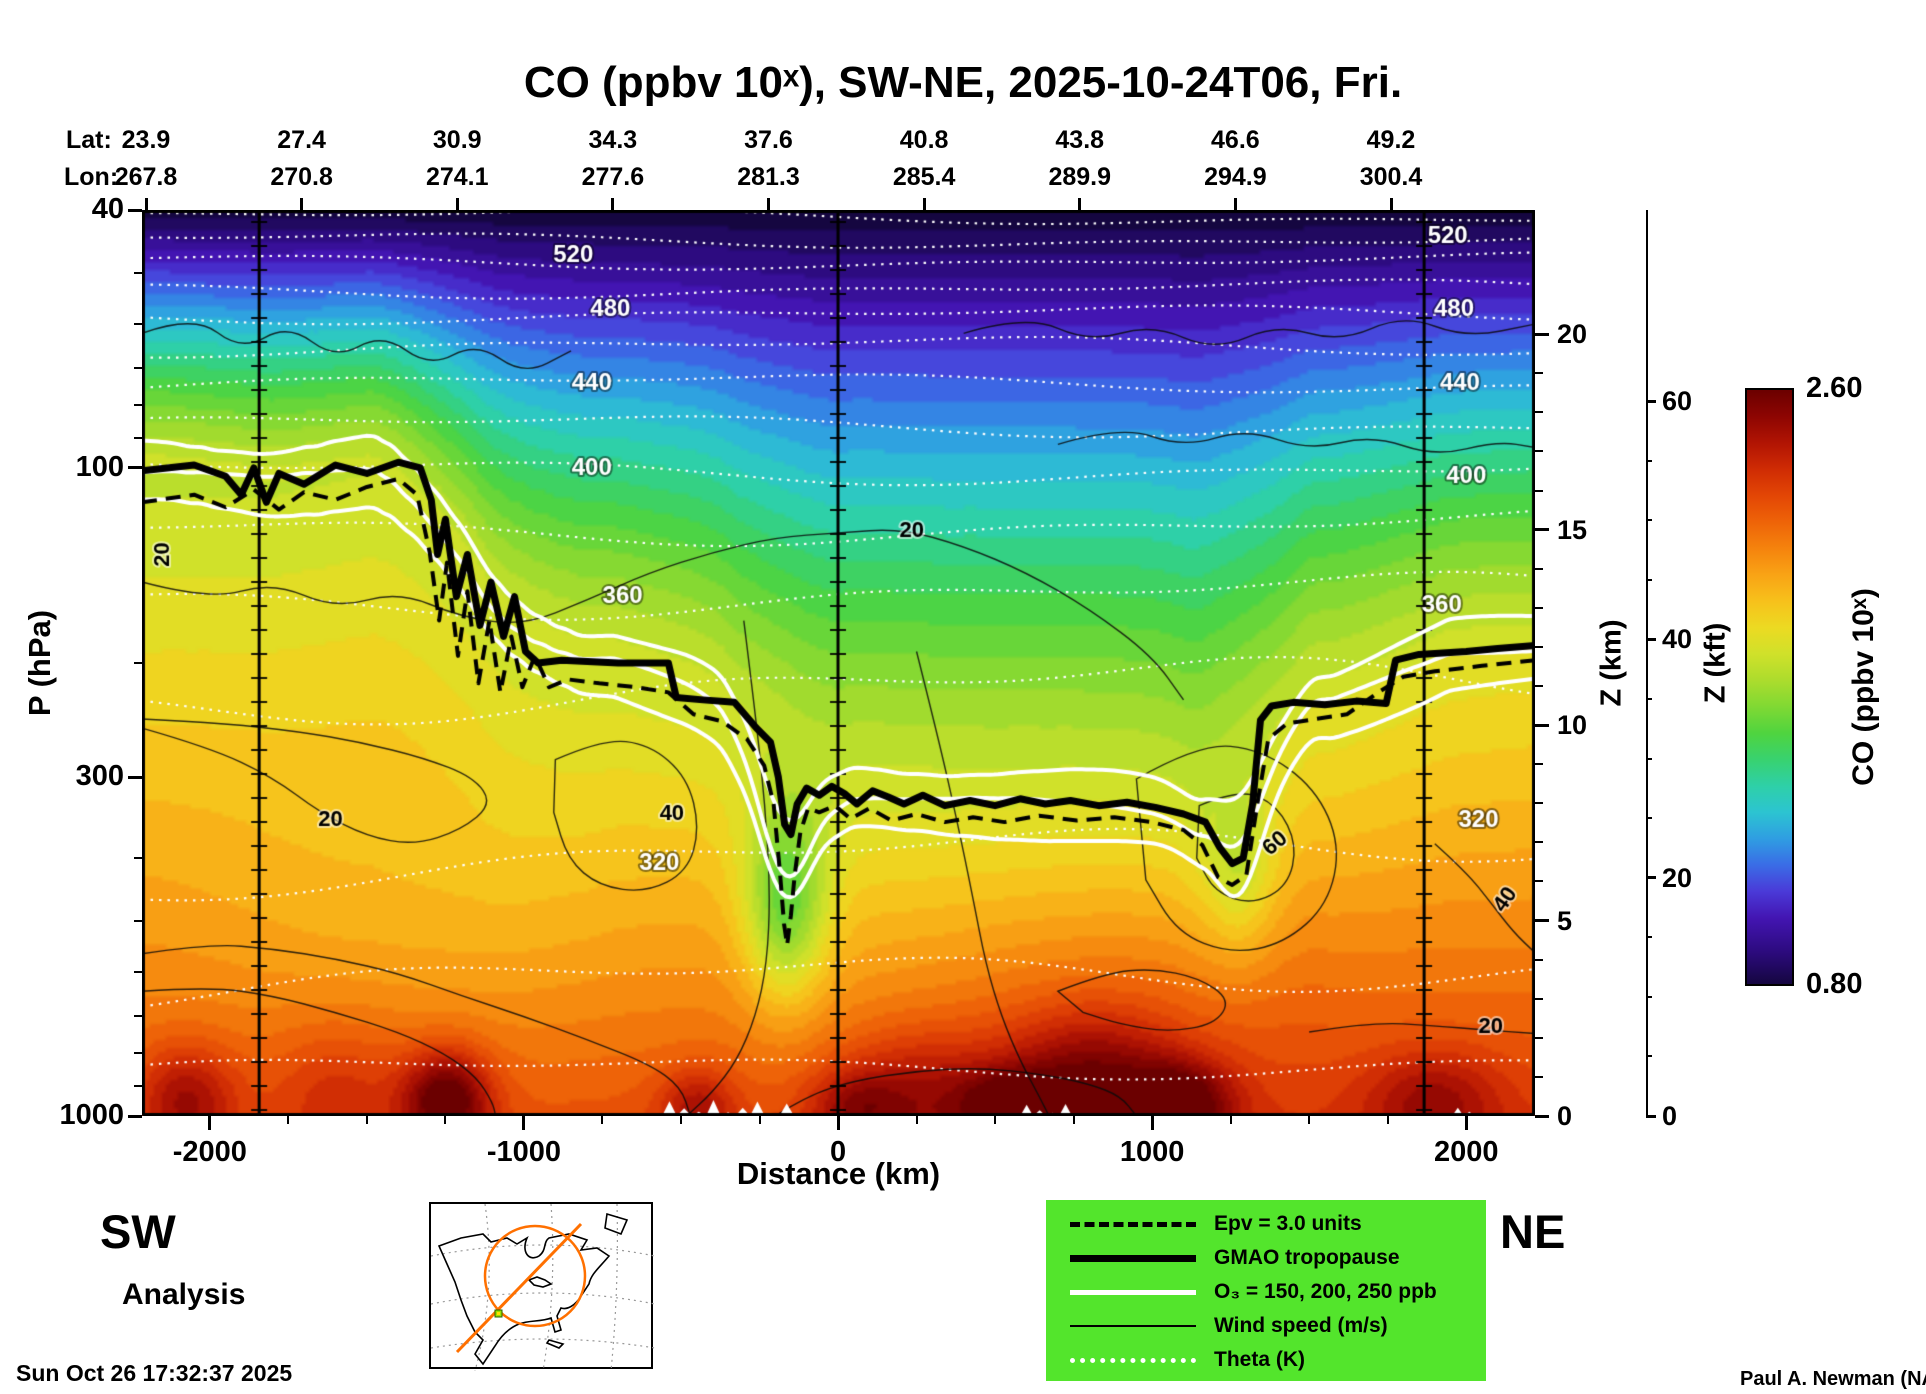  I want to click on pressure-axis-label: P (hPa), so click(39, 663).